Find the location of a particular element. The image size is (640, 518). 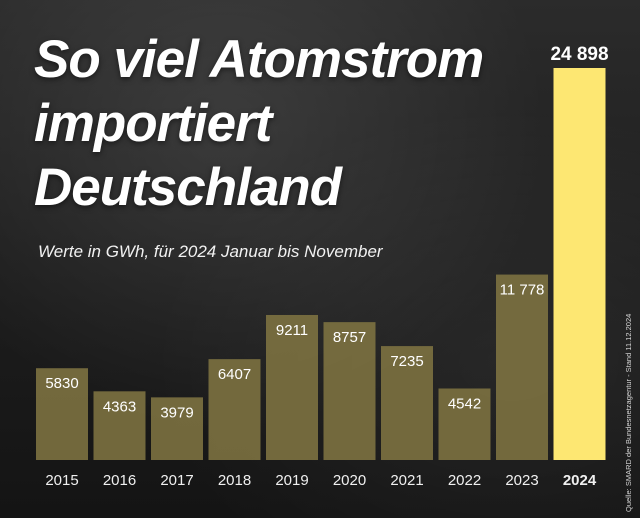

x-tick-label: 2021 is located at coordinates (406, 480).